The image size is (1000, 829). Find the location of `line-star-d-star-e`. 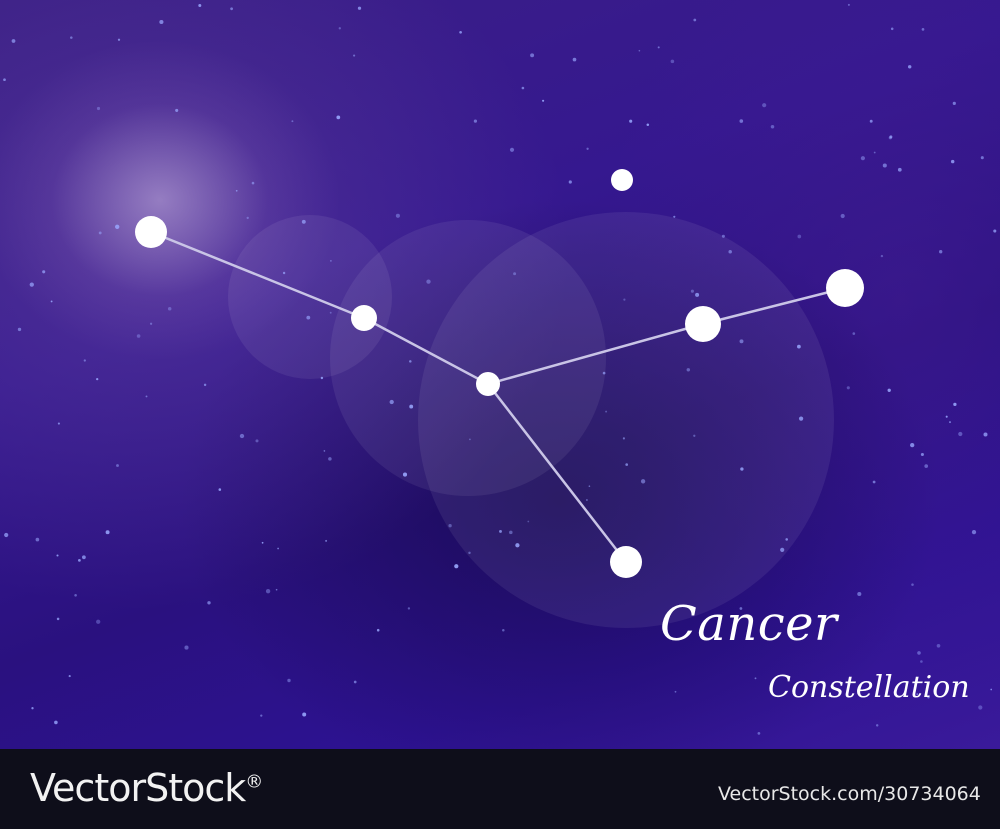

line-star-d-star-e is located at coordinates (774, 306).